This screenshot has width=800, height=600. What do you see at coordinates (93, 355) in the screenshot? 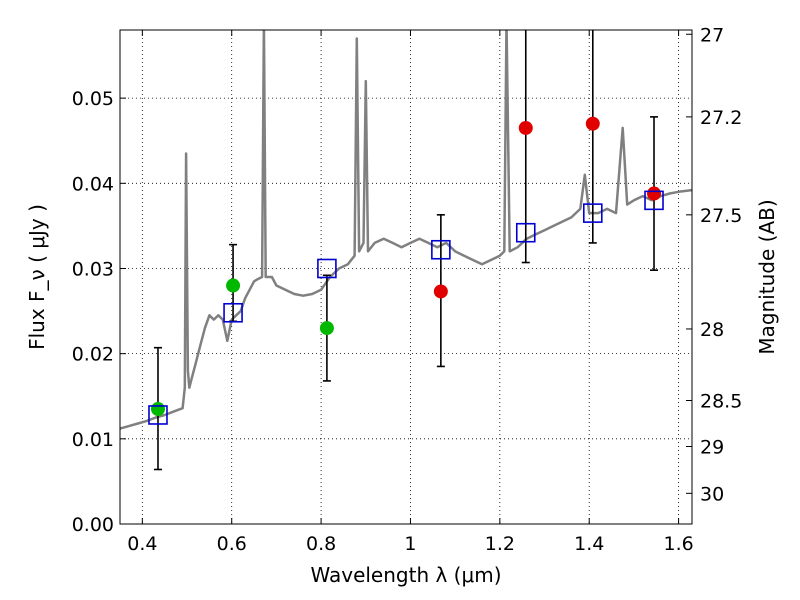
I see `y-tick-label: 0.02` at bounding box center [93, 355].